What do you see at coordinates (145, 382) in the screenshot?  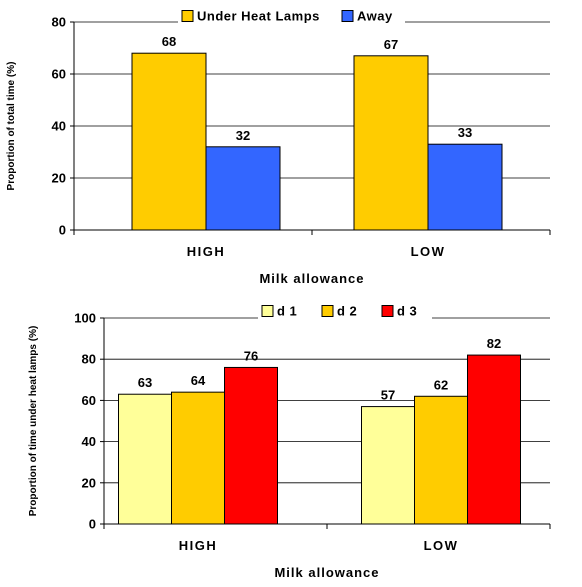 I see `data-label: 63` at bounding box center [145, 382].